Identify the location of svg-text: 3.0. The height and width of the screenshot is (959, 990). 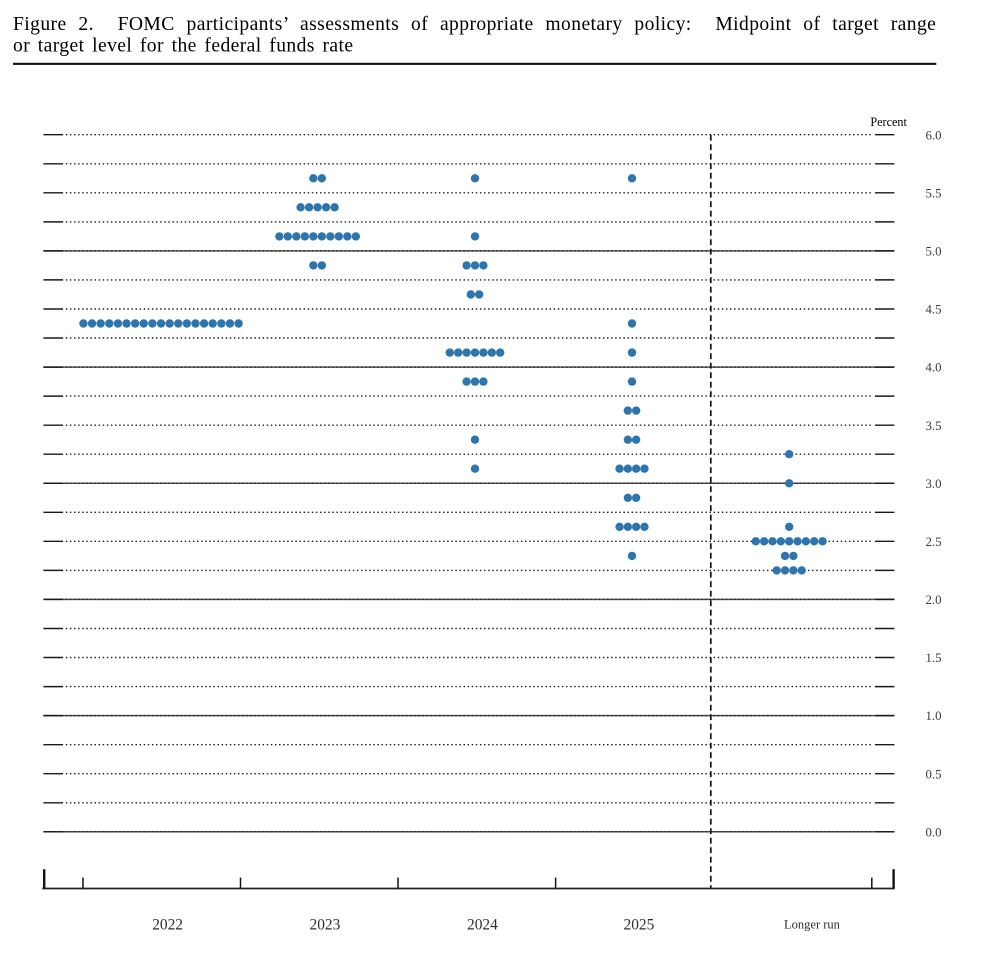
(934, 484).